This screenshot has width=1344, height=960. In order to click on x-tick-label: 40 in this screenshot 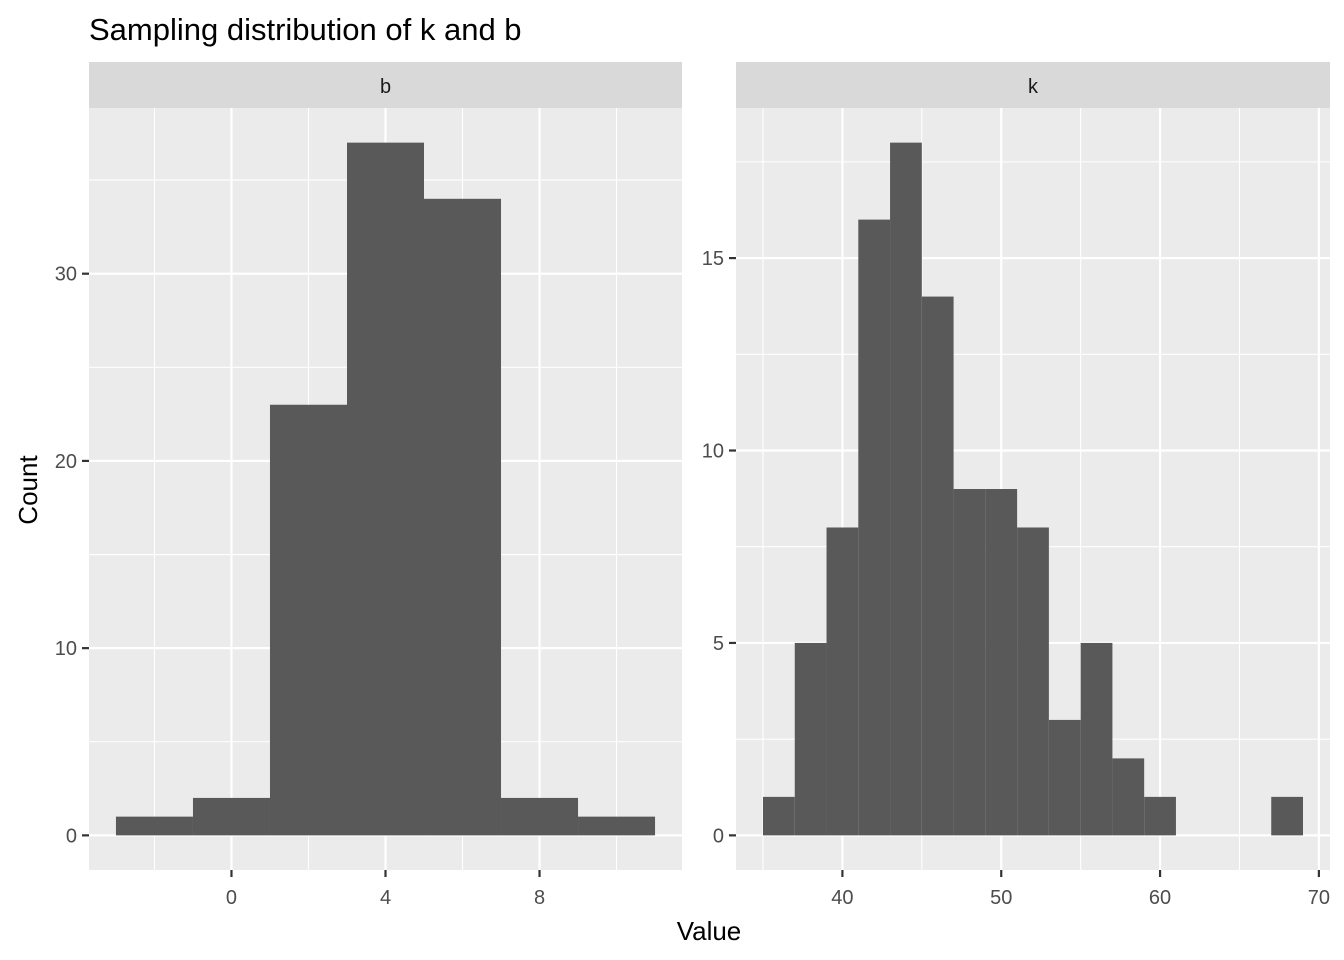, I will do `click(842, 898)`.